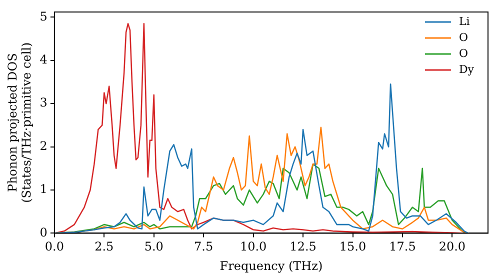 The height and width of the screenshot is (280, 500). Describe the element at coordinates (271, 265) in the screenshot. I see `x-axis-title: Frequency (THz)` at that location.